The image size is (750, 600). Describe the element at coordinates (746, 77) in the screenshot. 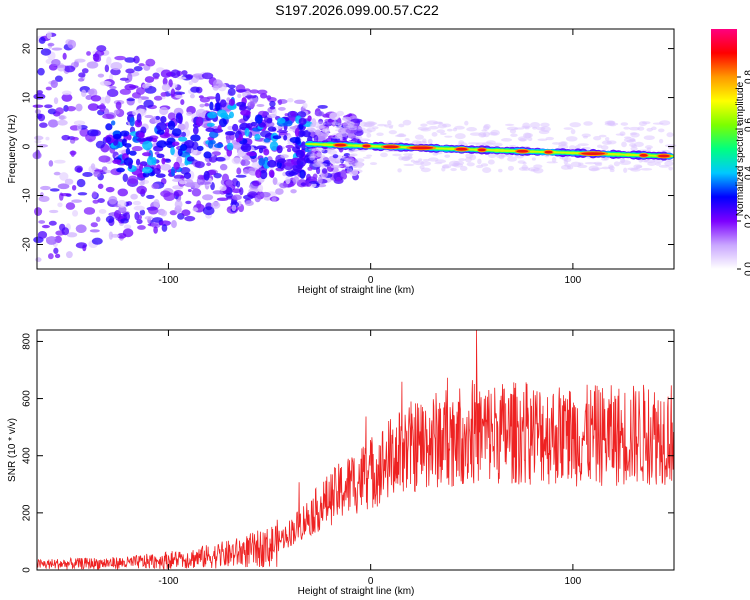

I see `colorbar-tick-label: 0.8` at that location.